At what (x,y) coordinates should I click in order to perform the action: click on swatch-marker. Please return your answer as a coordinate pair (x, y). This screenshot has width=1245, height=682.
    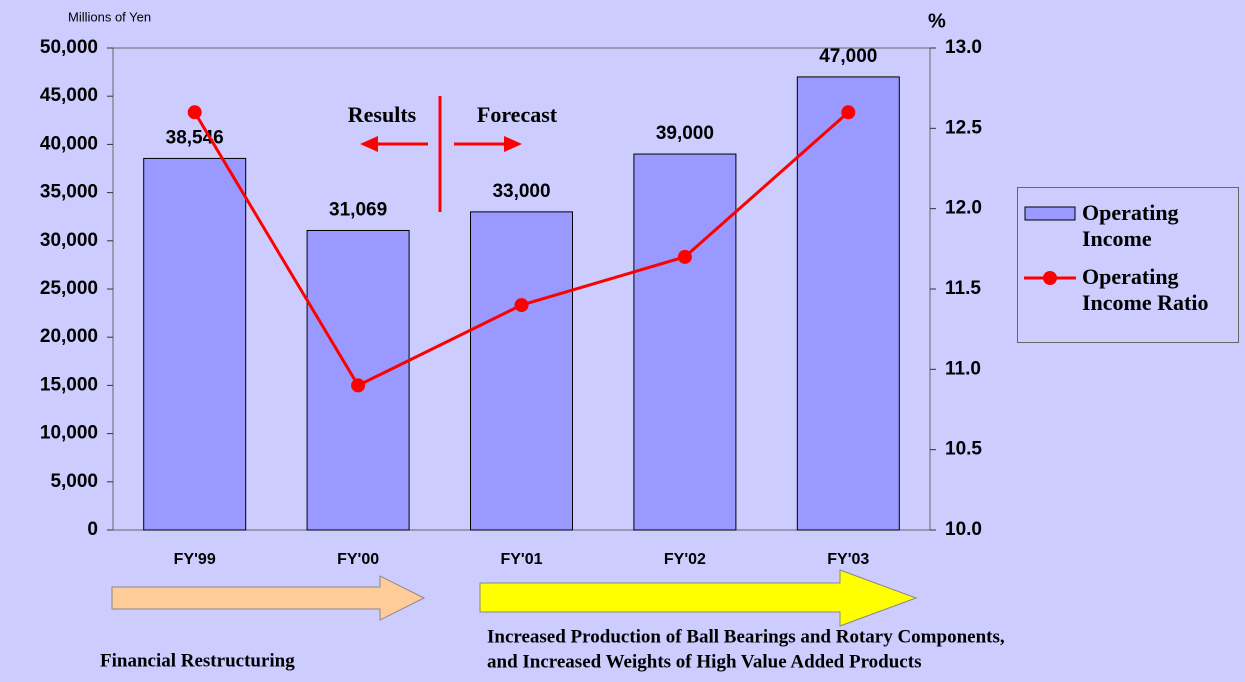
    Looking at the image, I should click on (1050, 278).